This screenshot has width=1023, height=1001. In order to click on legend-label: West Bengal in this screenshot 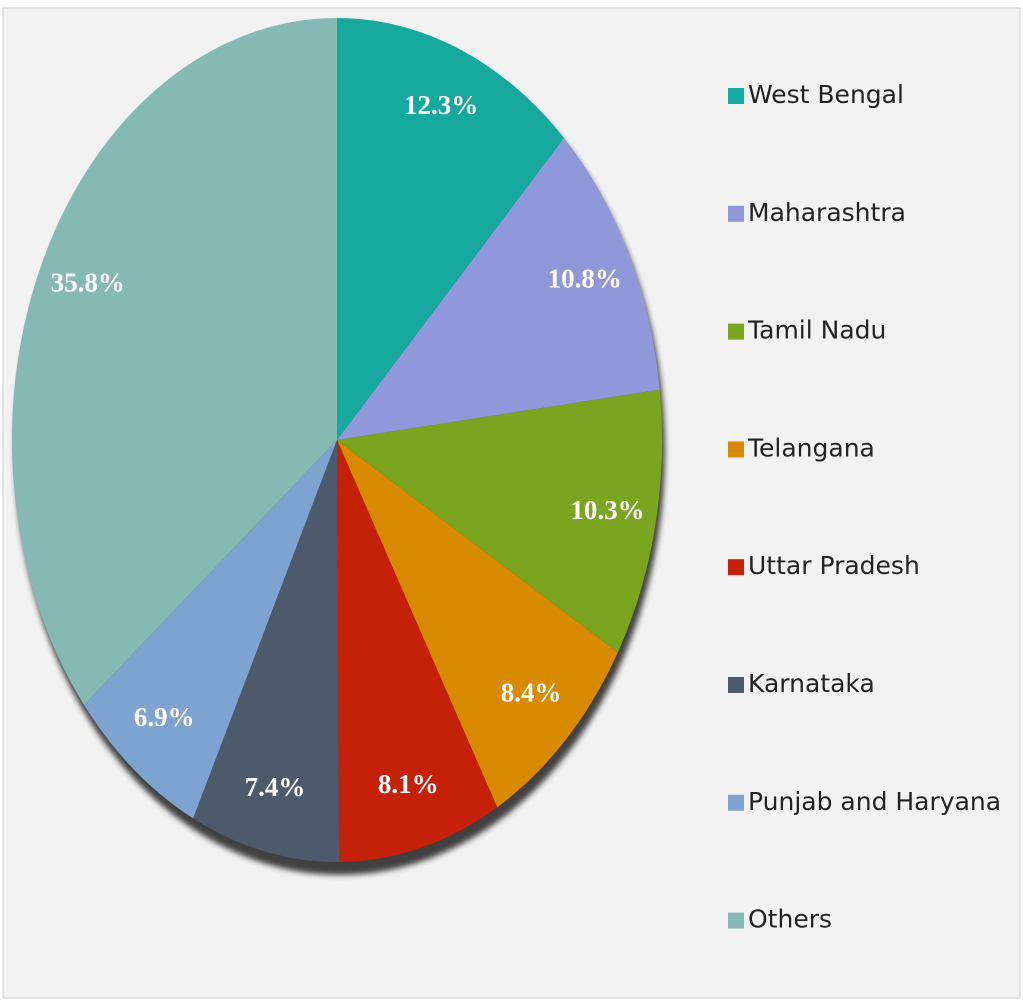, I will do `click(826, 94)`.